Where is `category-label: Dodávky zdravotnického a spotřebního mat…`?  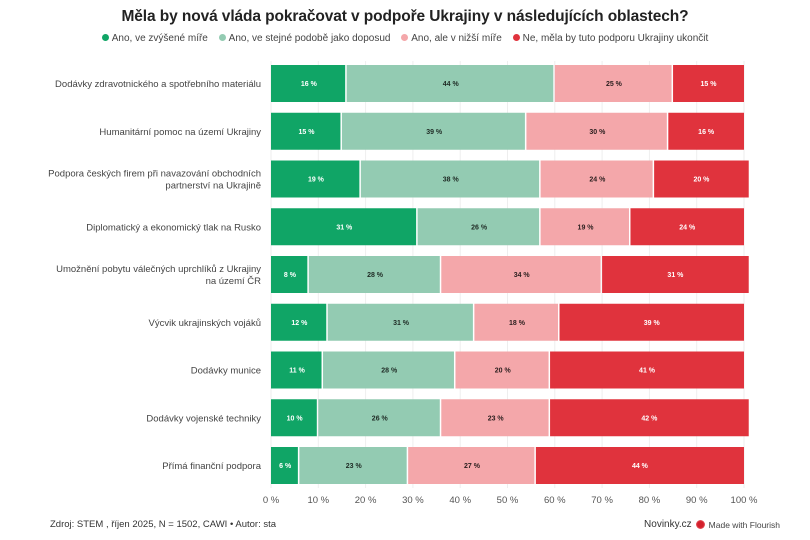 category-label: Dodávky zdravotnického a spotřebního mat… is located at coordinates (158, 84).